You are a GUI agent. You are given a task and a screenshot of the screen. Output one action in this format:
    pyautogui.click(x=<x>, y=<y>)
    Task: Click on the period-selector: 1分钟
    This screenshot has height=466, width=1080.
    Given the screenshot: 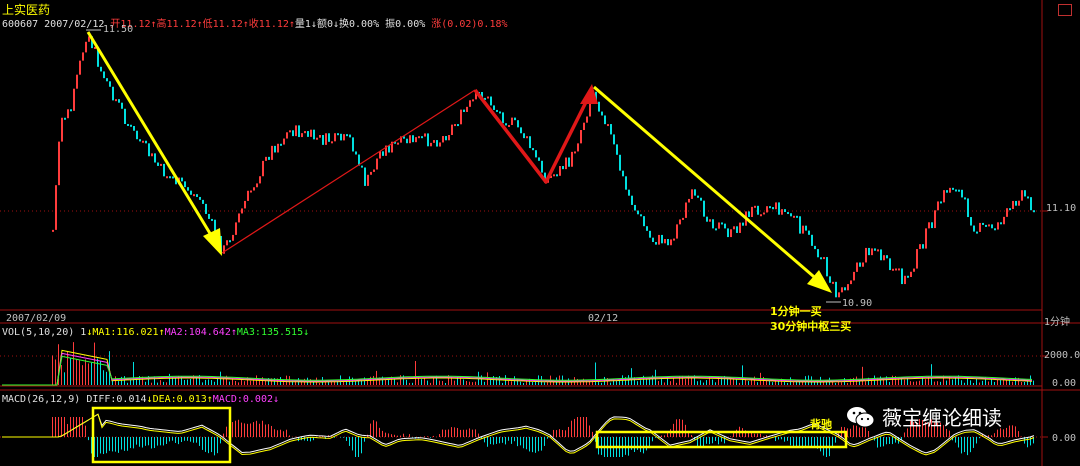 What is the action you would take?
    pyautogui.click(x=1057, y=322)
    